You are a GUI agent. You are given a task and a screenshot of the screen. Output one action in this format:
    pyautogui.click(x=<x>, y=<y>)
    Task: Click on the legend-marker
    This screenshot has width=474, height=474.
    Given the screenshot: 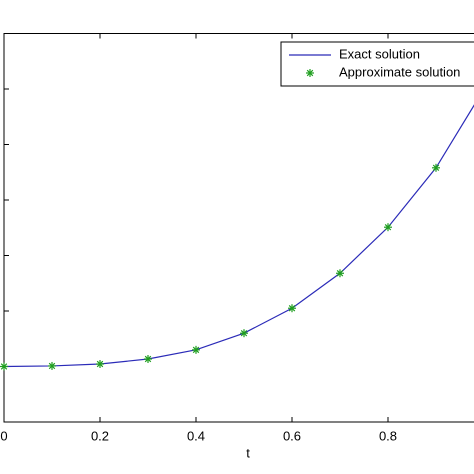 What is the action you would take?
    pyautogui.click(x=310, y=73)
    